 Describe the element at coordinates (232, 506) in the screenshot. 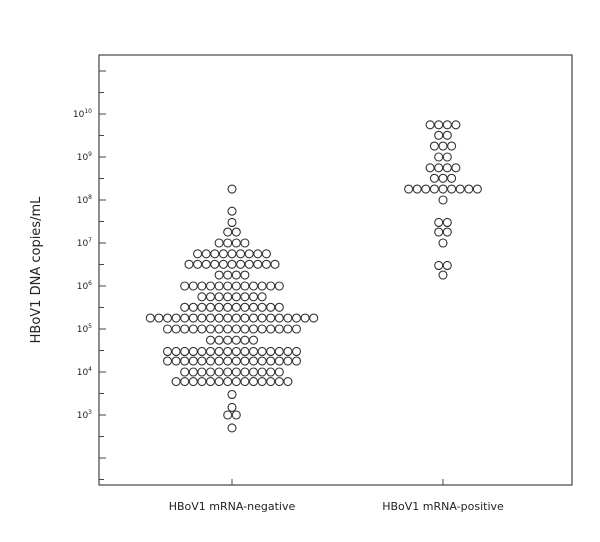

I see `x-category-label: HBoV1 mRNA-negative` at that location.